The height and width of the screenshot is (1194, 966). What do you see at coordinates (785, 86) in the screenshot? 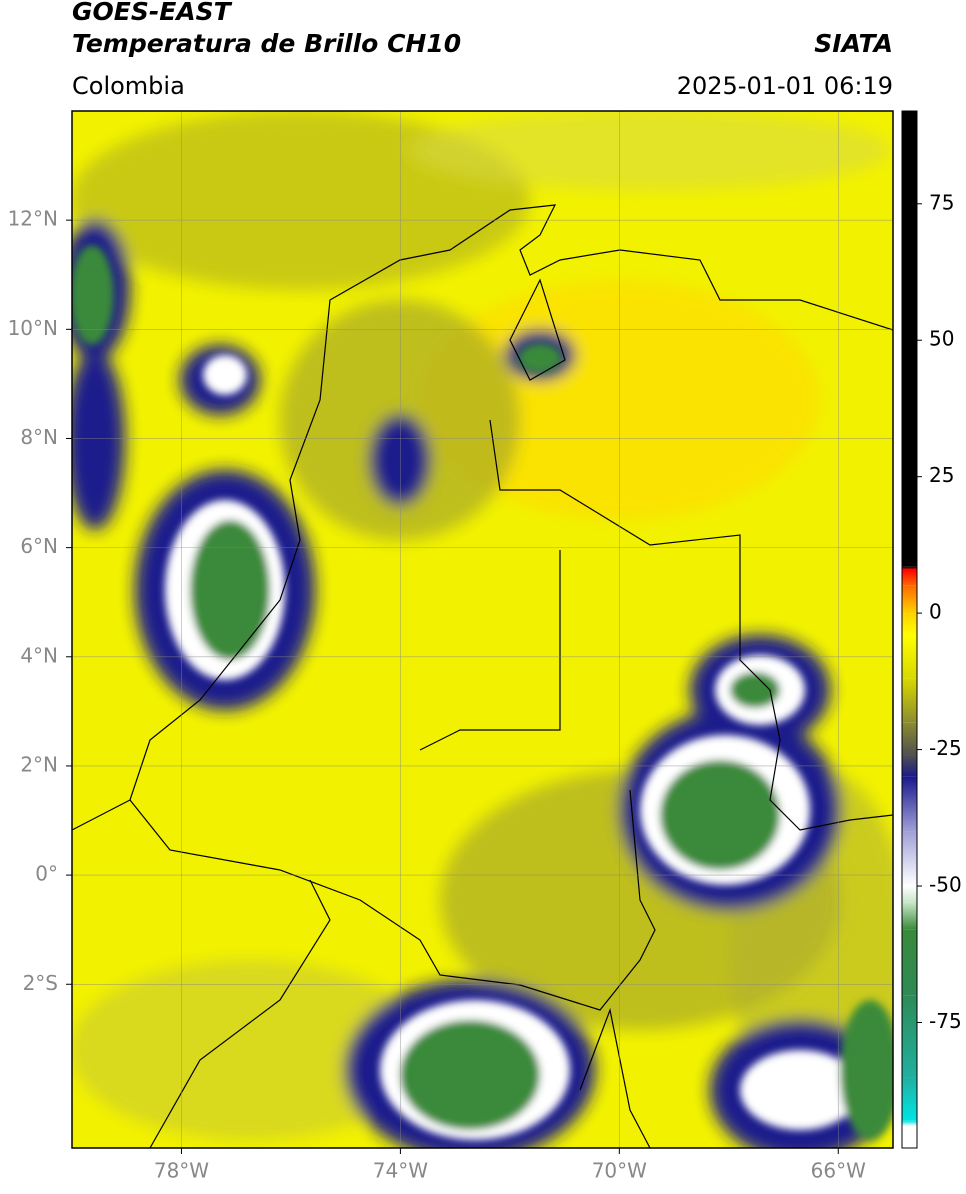
I see `datetime: 2025-01-01 06:19` at bounding box center [785, 86].